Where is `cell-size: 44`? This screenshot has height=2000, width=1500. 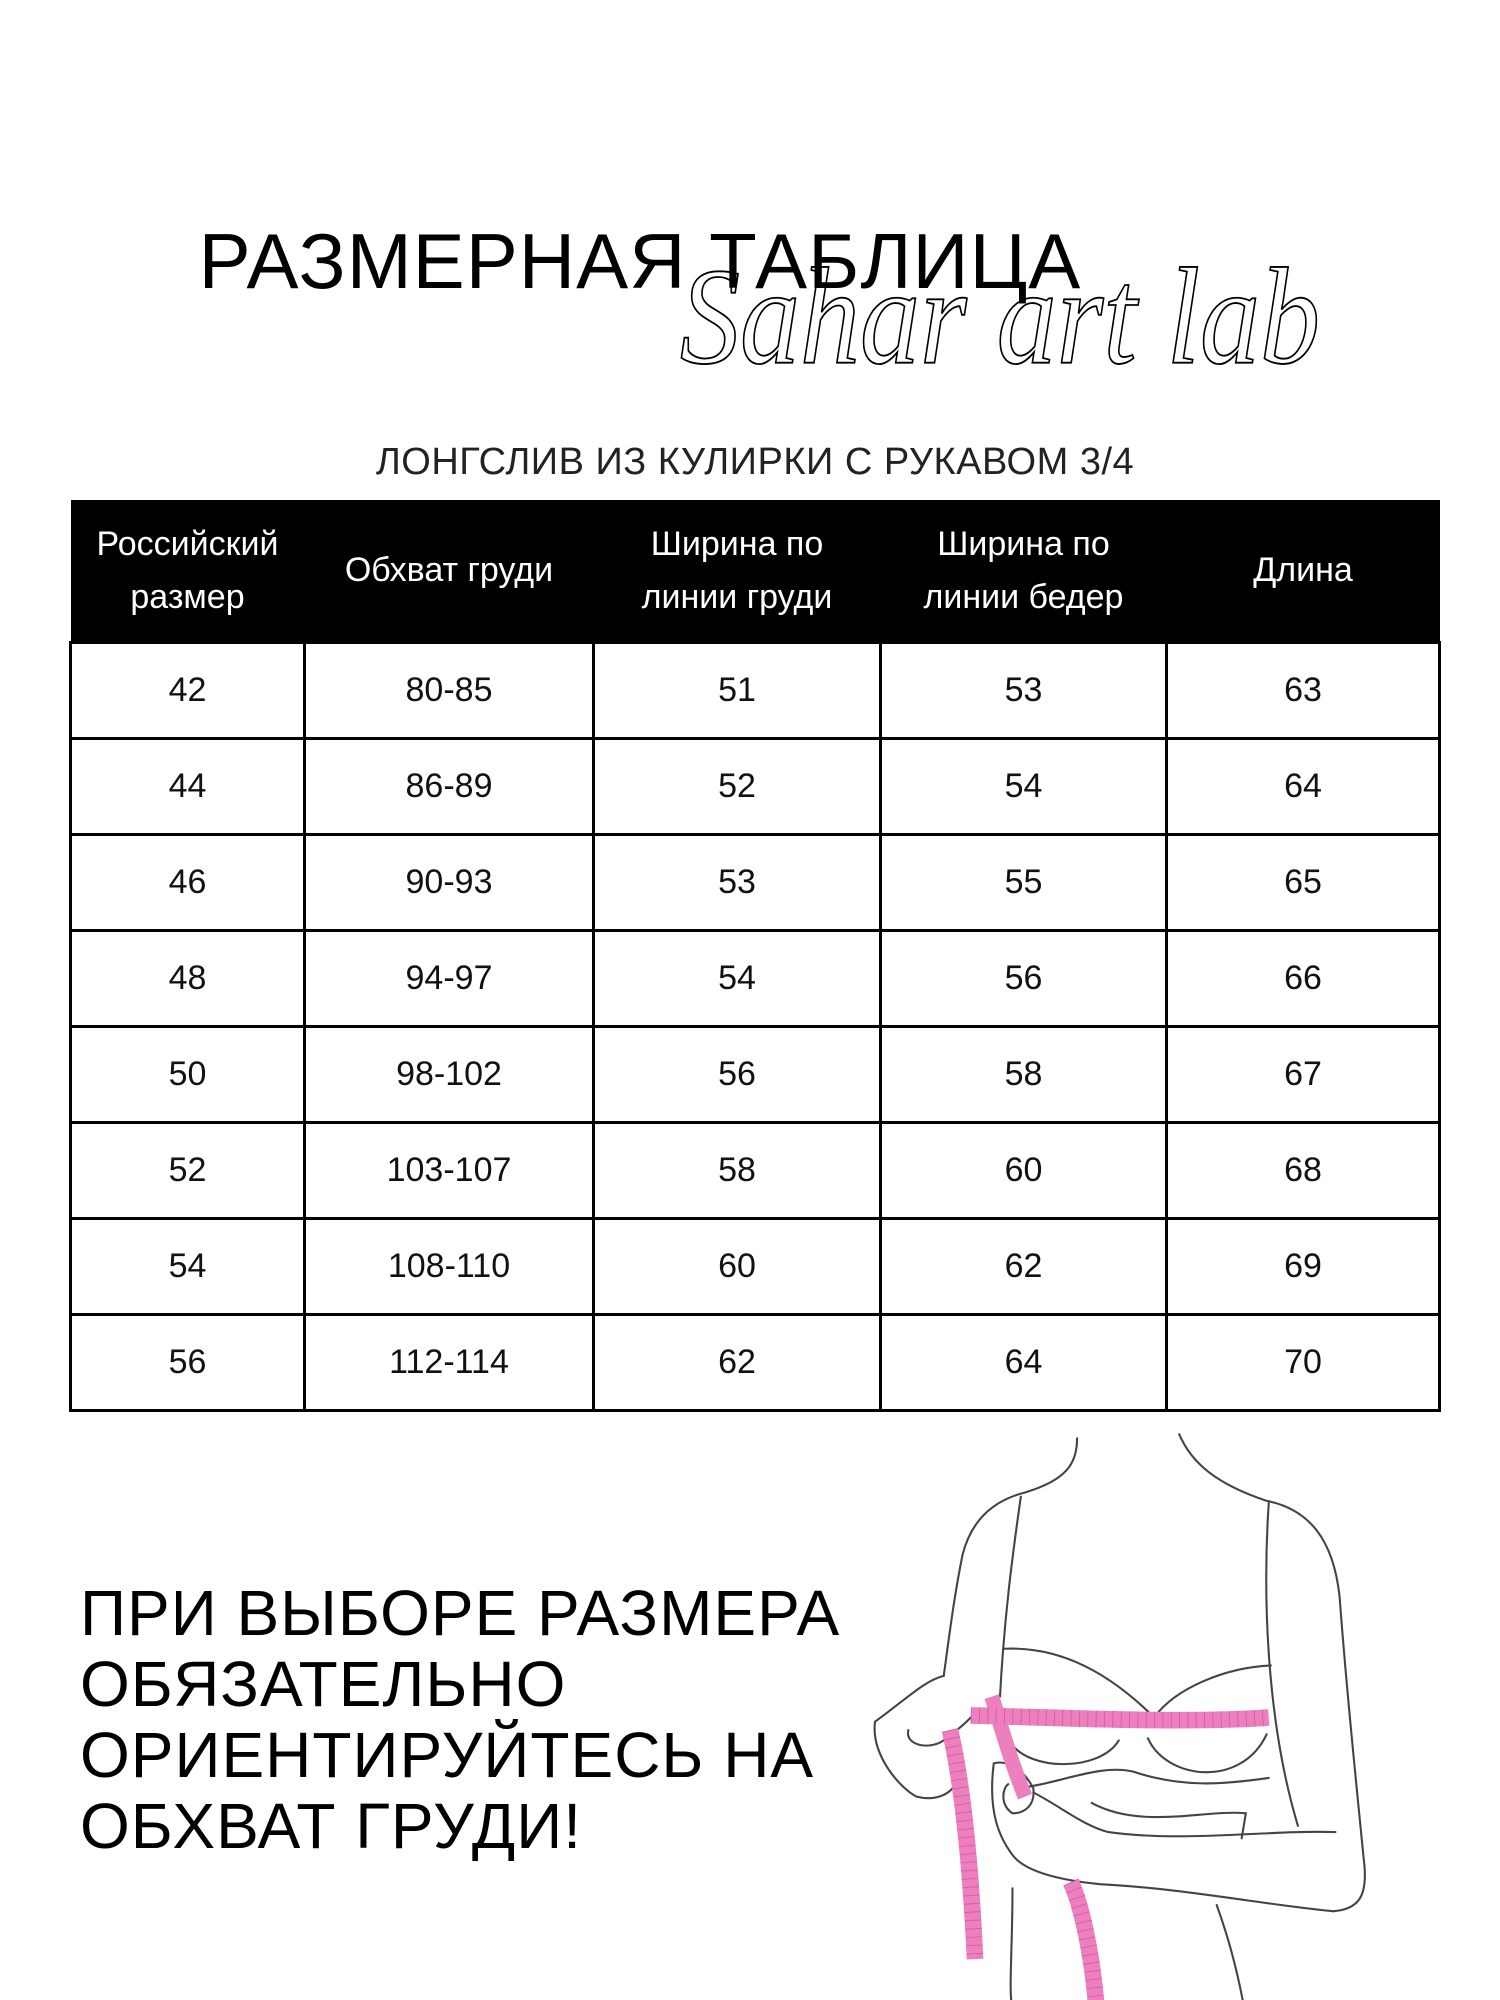
cell-size: 44 is located at coordinates (187, 786).